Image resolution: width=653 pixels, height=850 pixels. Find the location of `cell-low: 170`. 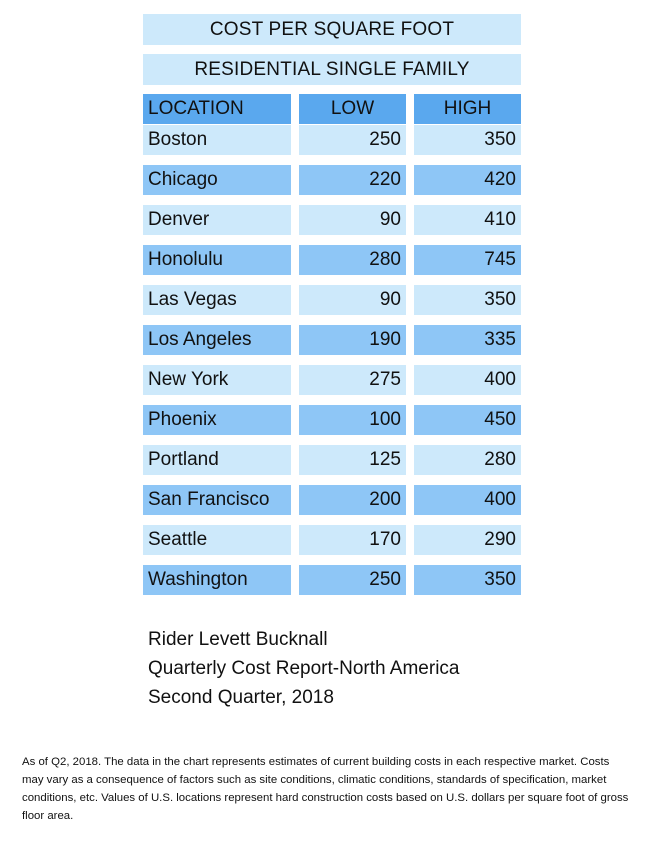

cell-low: 170 is located at coordinates (352, 540).